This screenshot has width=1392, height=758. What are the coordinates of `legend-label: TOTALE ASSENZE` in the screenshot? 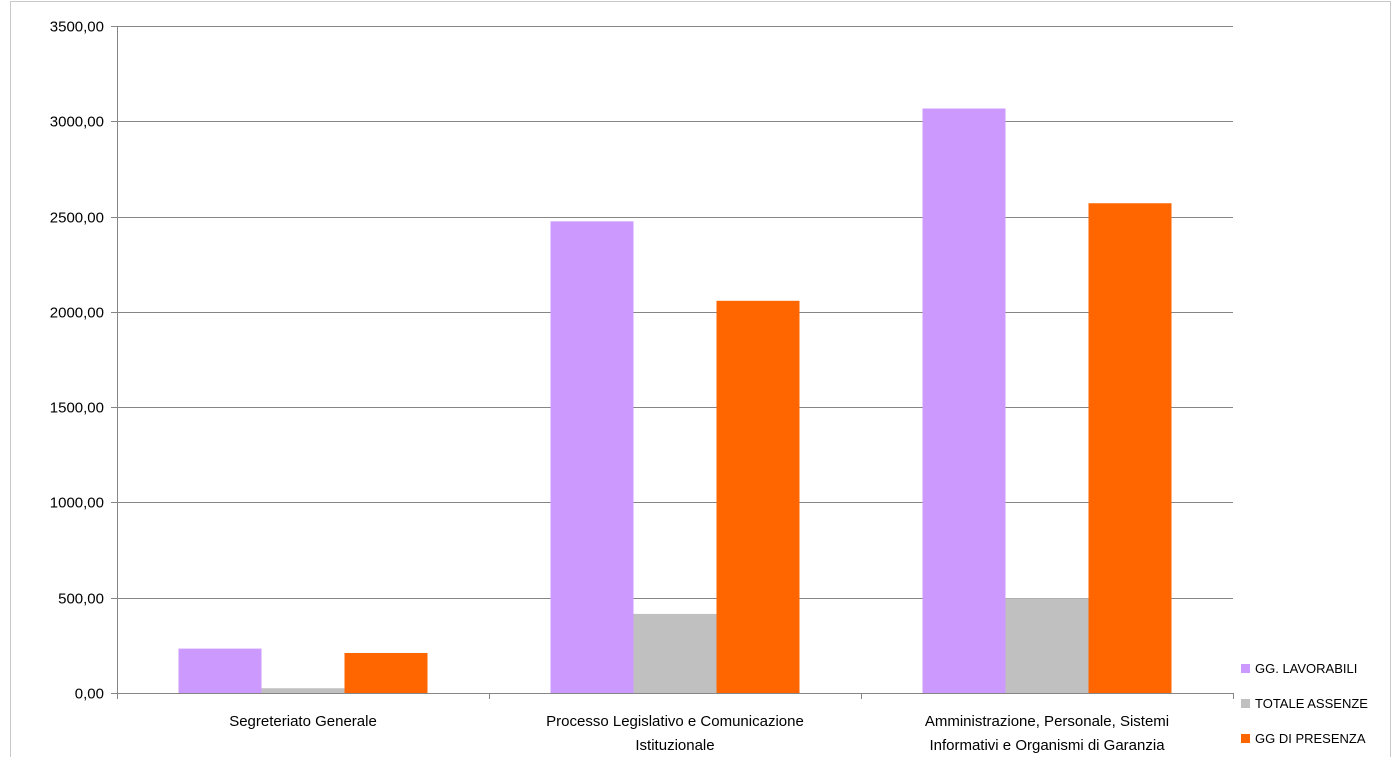 It's located at (1311, 703).